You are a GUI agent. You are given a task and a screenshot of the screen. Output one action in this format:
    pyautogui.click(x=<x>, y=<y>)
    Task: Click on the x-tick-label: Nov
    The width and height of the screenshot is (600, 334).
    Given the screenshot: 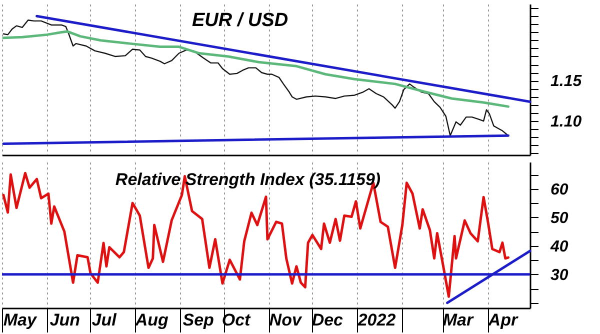 What is the action you would take?
    pyautogui.click(x=286, y=320)
    